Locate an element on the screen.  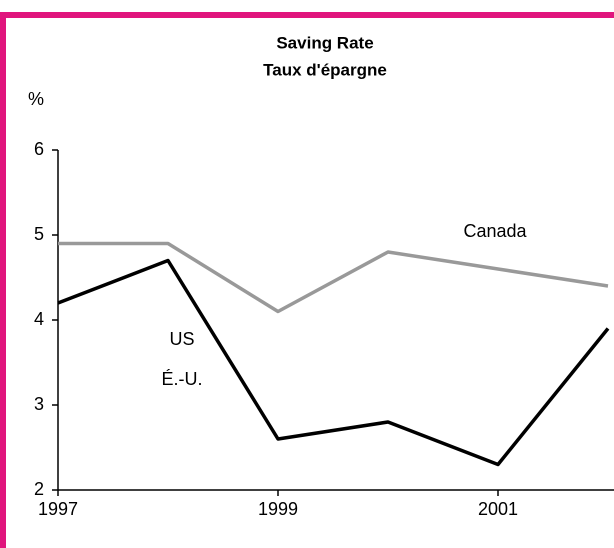
x-tick-label: 1999 is located at coordinates (278, 509).